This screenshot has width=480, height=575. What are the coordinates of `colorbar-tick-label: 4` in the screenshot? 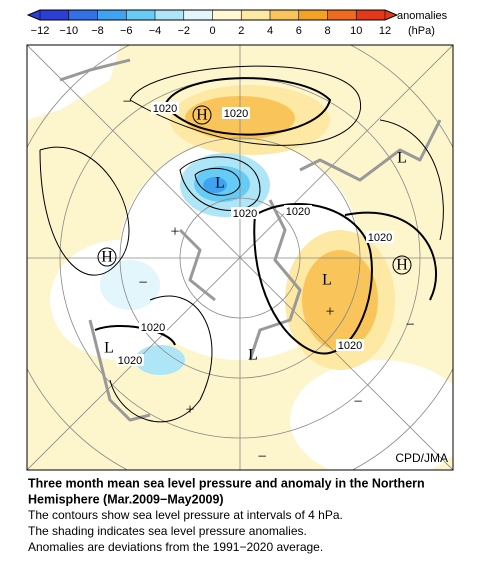 It's located at (270, 31).